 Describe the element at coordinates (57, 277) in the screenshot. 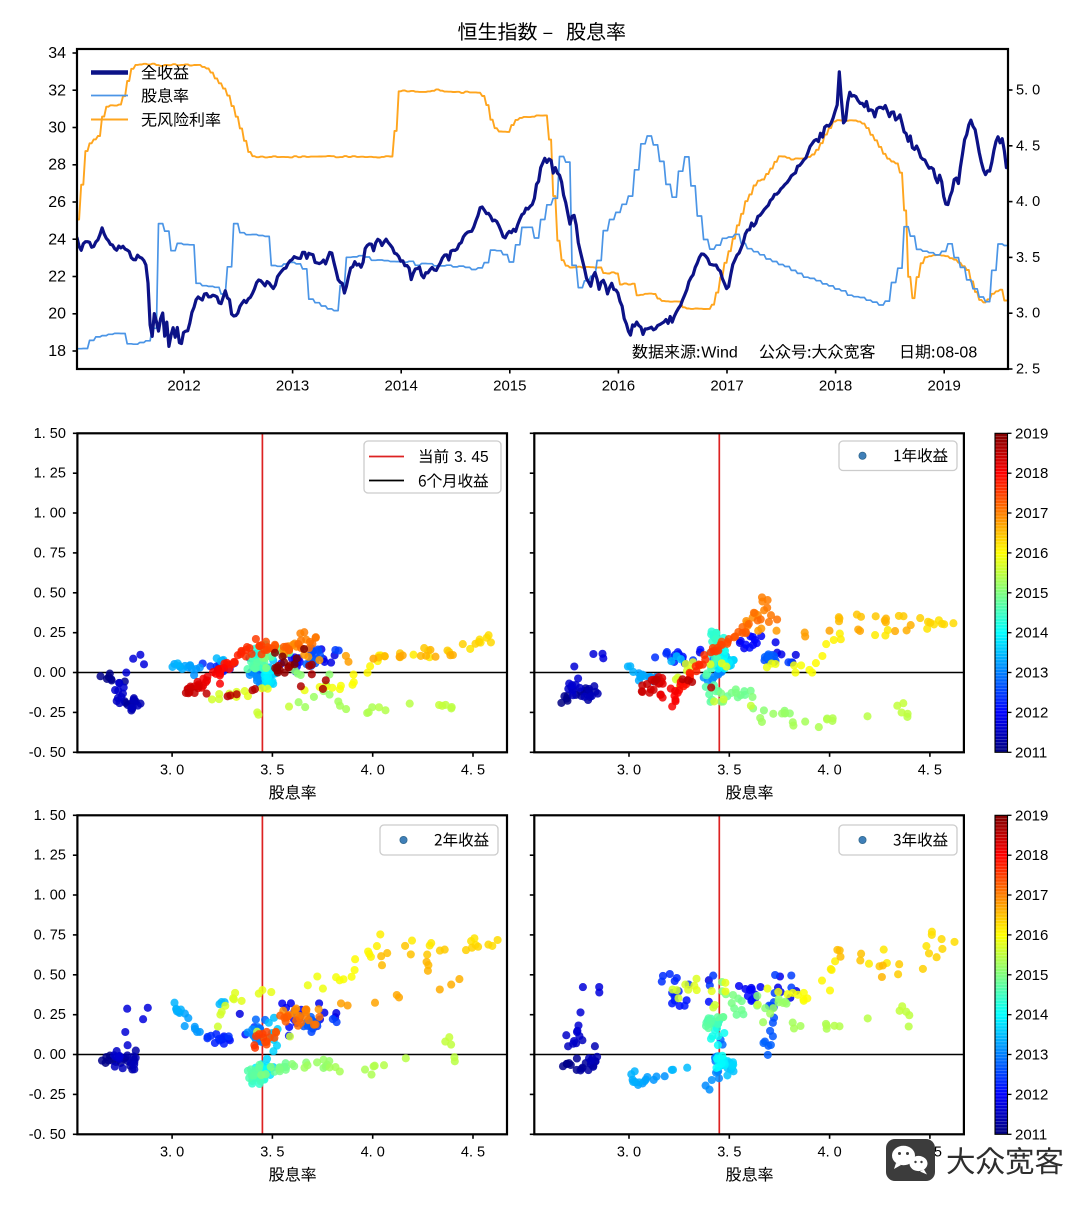

I see `svg-text: 22` at that location.